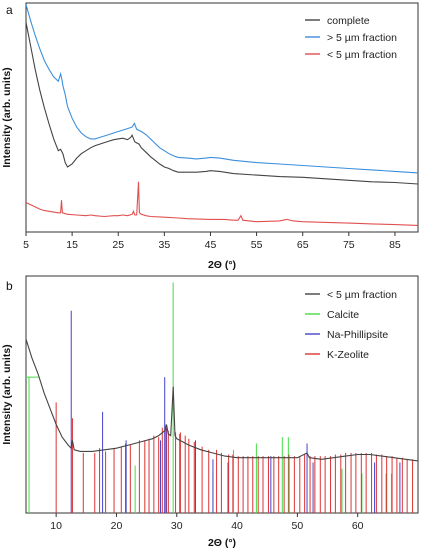  Describe the element at coordinates (362, 38) in the screenshot. I see `legend-label: > 5 µm fraction` at that location.